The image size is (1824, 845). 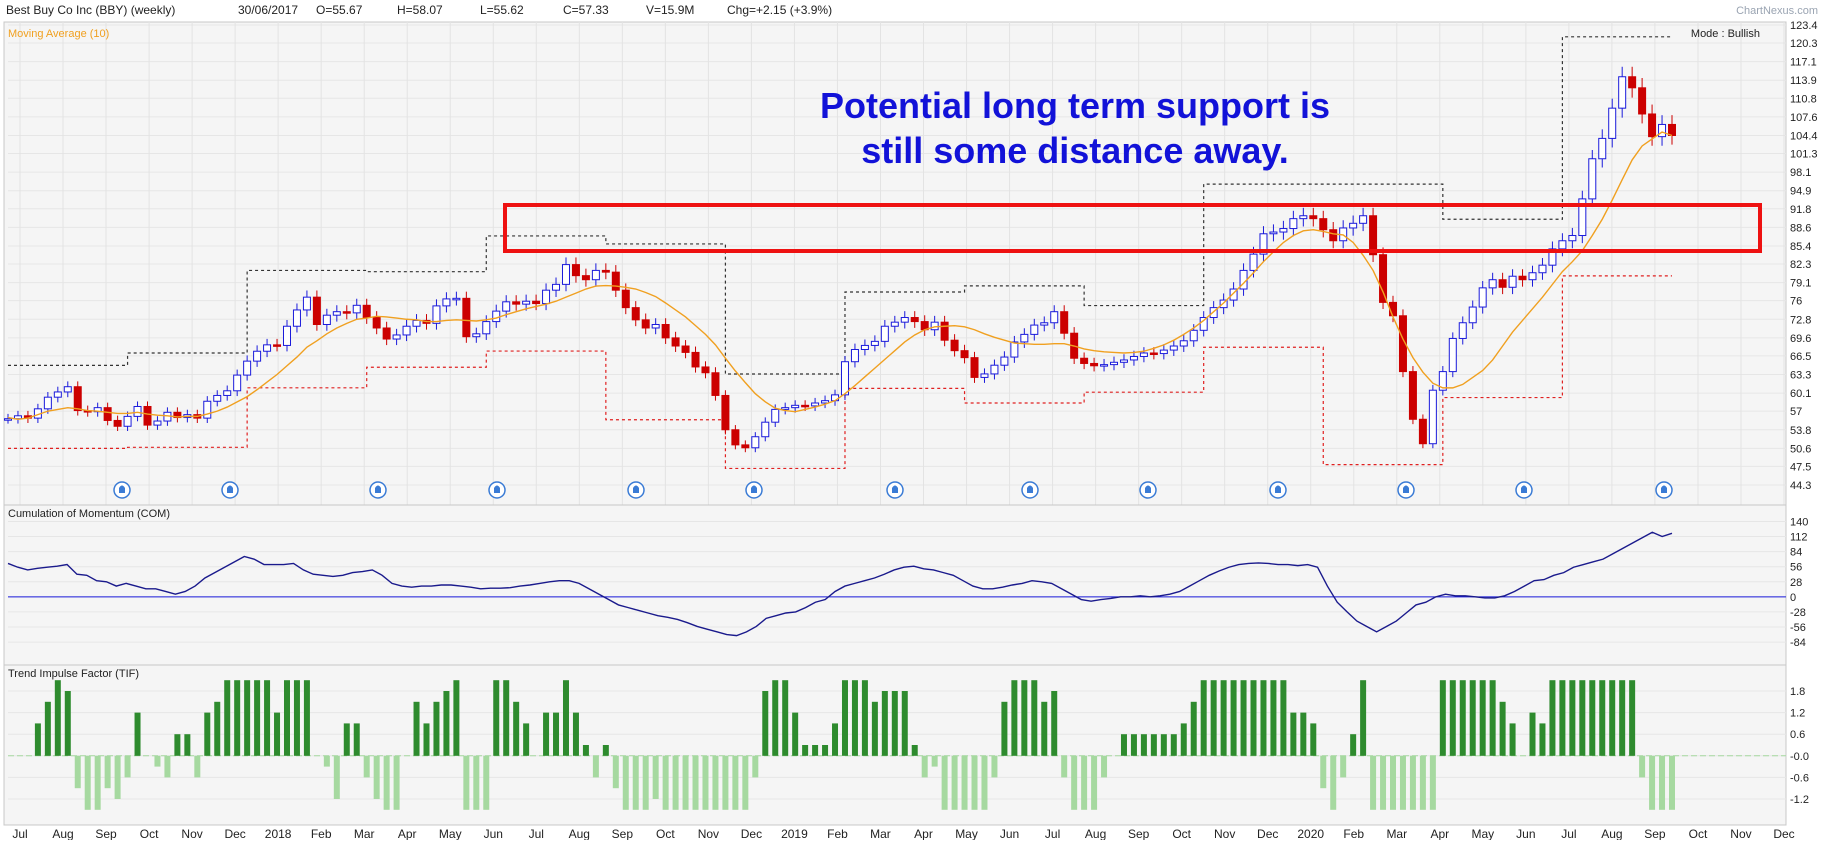 What do you see at coordinates (897, 581) in the screenshot?
I see `com-grid` at bounding box center [897, 581].